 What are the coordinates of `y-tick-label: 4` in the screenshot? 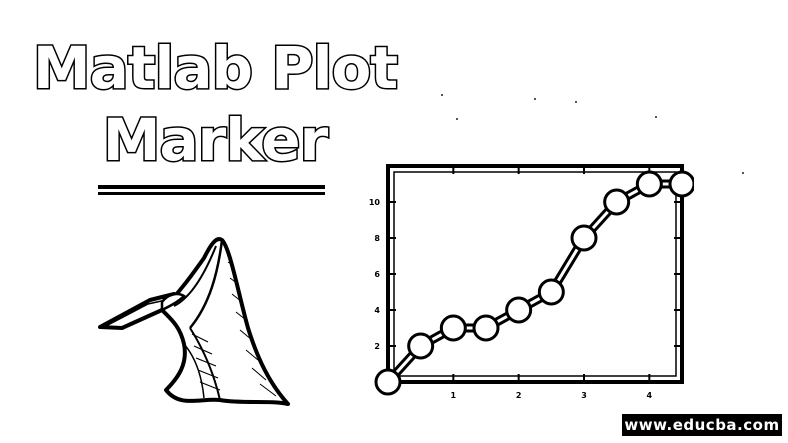 It's located at (377, 310).